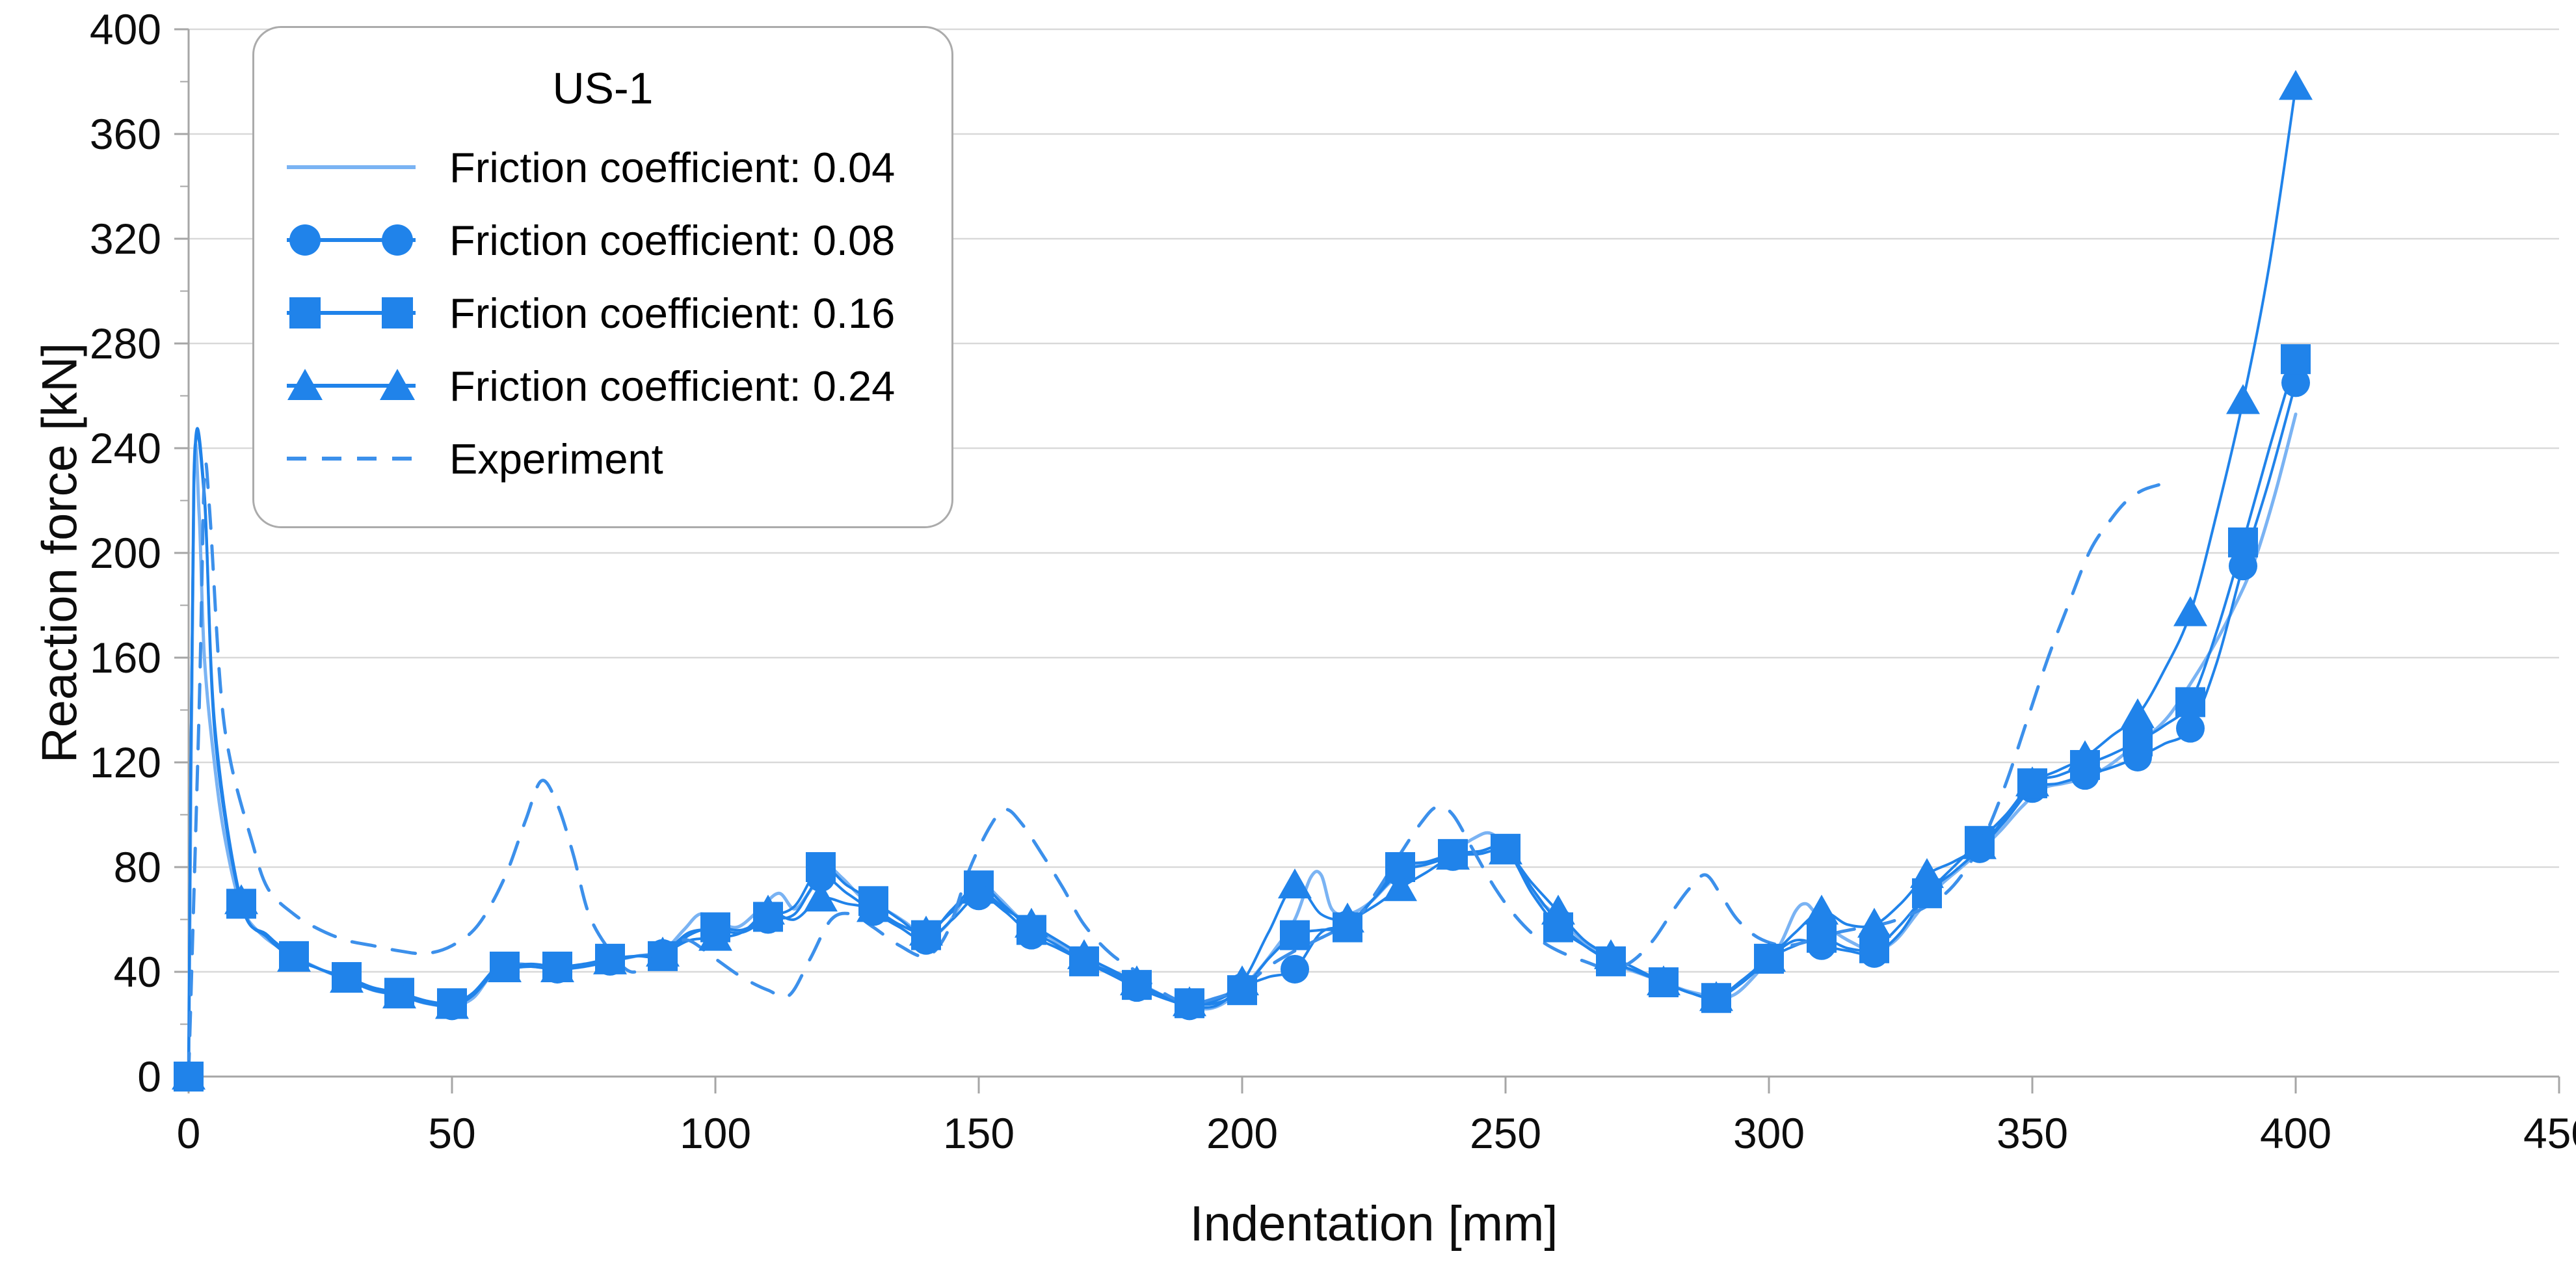  Describe the element at coordinates (351, 240) in the screenshot. I see `legend-swatch-circle-icon` at that location.